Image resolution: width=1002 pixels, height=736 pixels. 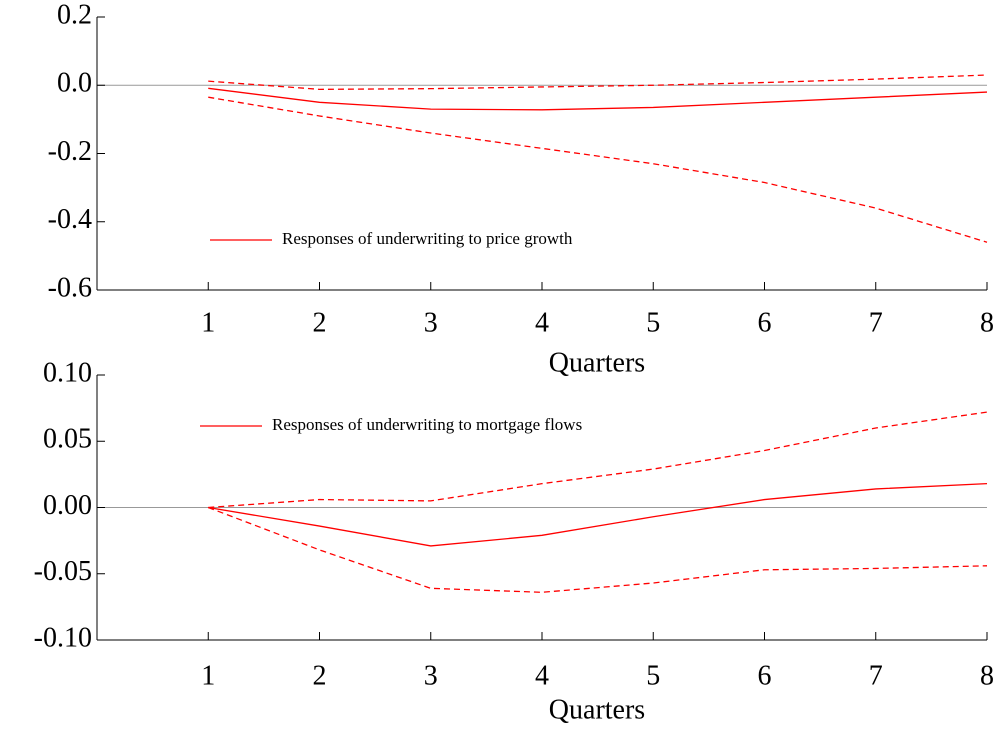 What do you see at coordinates (63, 637) in the screenshot?
I see `y-tick-label: -0.10` at bounding box center [63, 637].